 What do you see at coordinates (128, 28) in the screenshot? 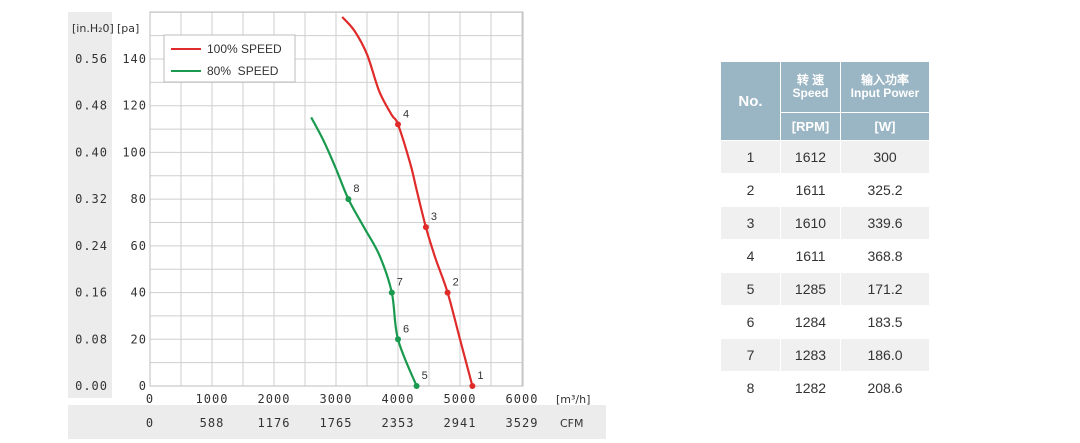
I see `y-axis-title-pa: [pa]` at bounding box center [128, 28].